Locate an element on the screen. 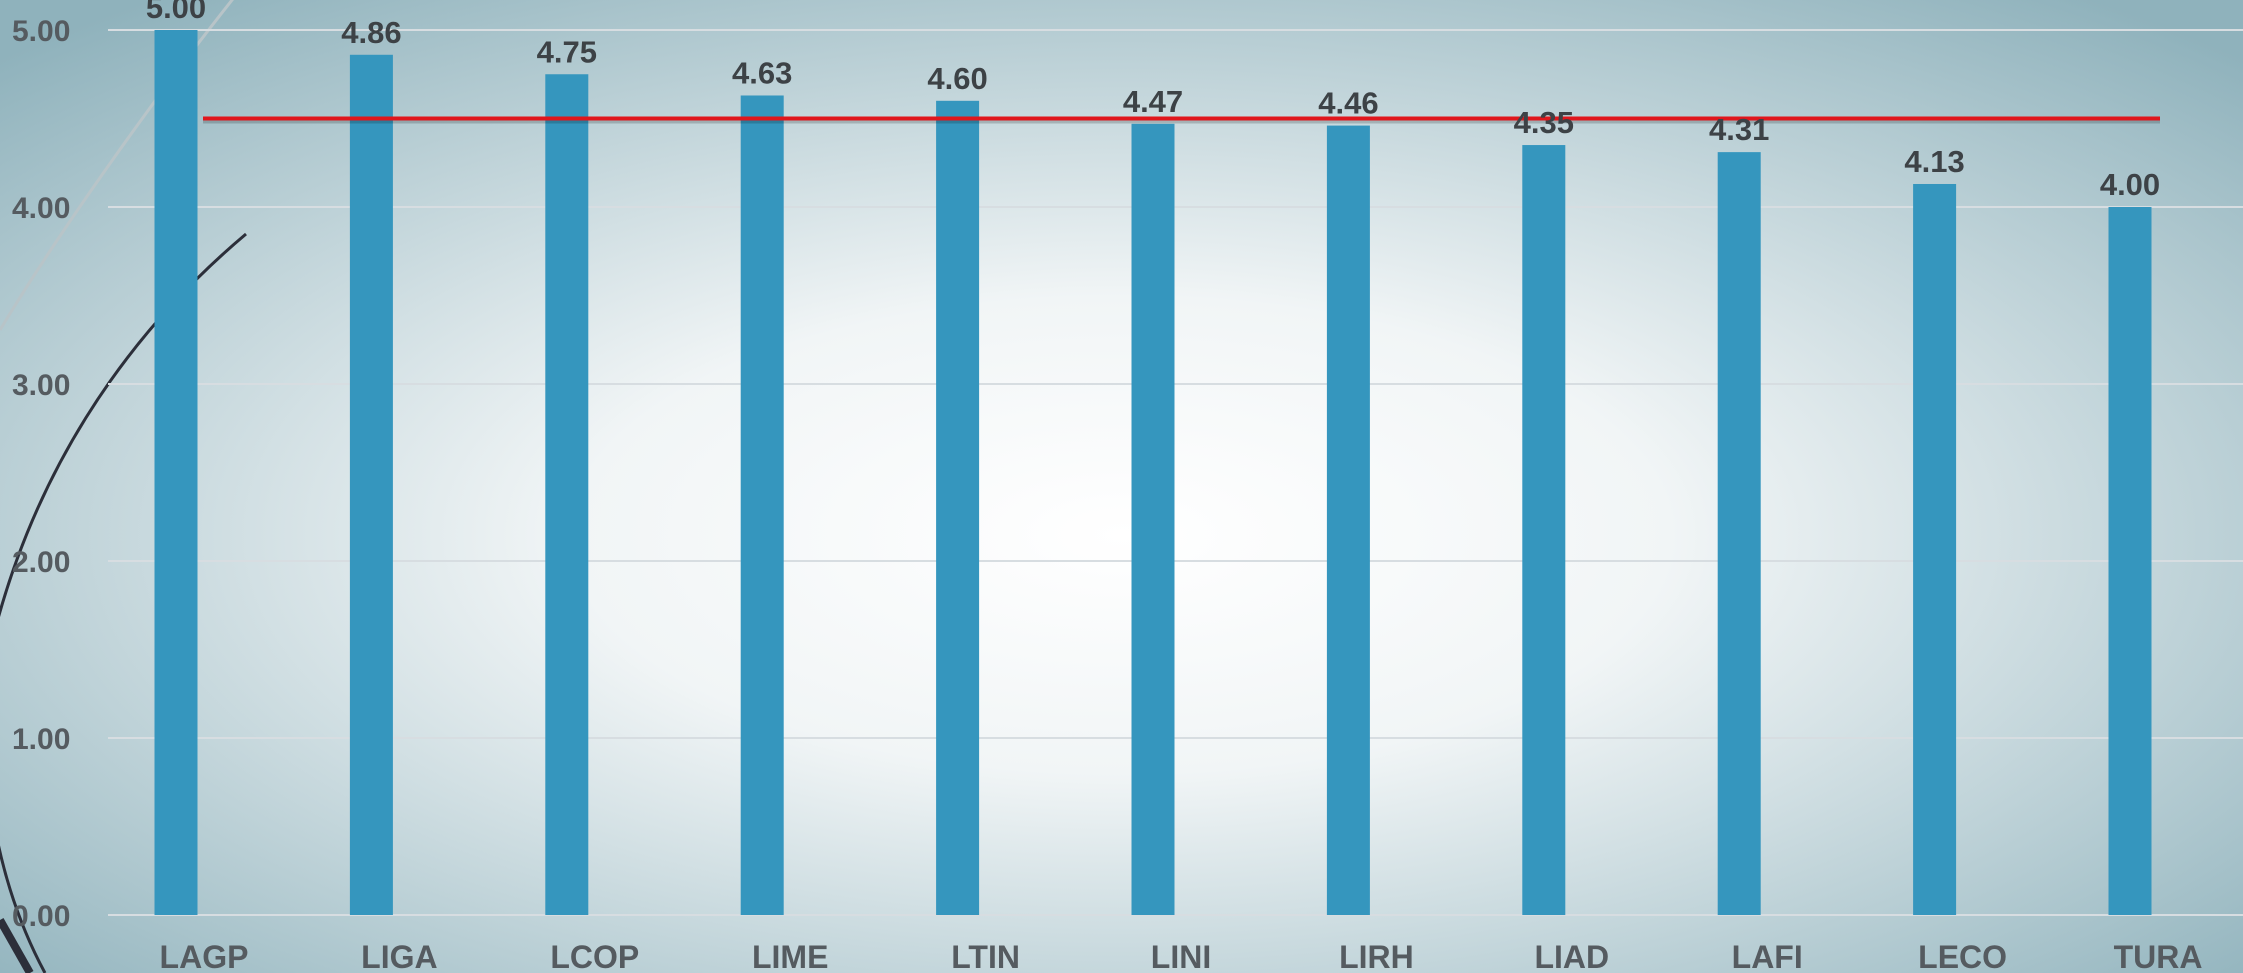 This screenshot has height=973, width=2243. x-category-label: LAGP is located at coordinates (204, 956).